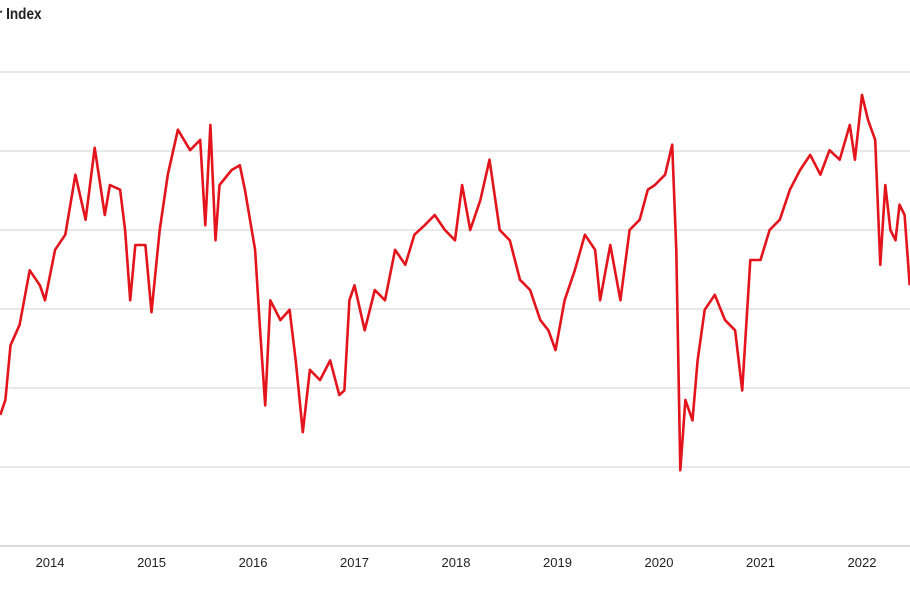 Image resolution: width=910 pixels, height=596 pixels. I want to click on x-tick-label: 2014, so click(50, 562).